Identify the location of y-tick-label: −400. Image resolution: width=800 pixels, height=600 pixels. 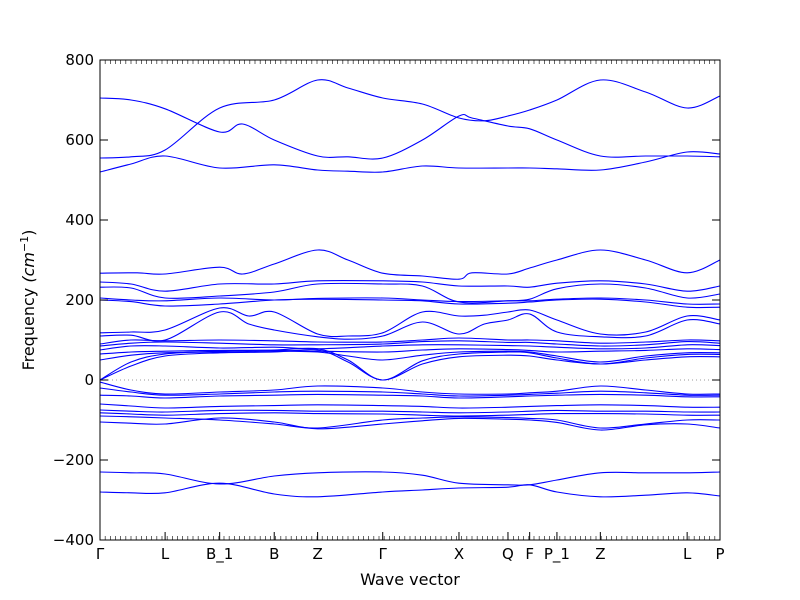
(73, 540).